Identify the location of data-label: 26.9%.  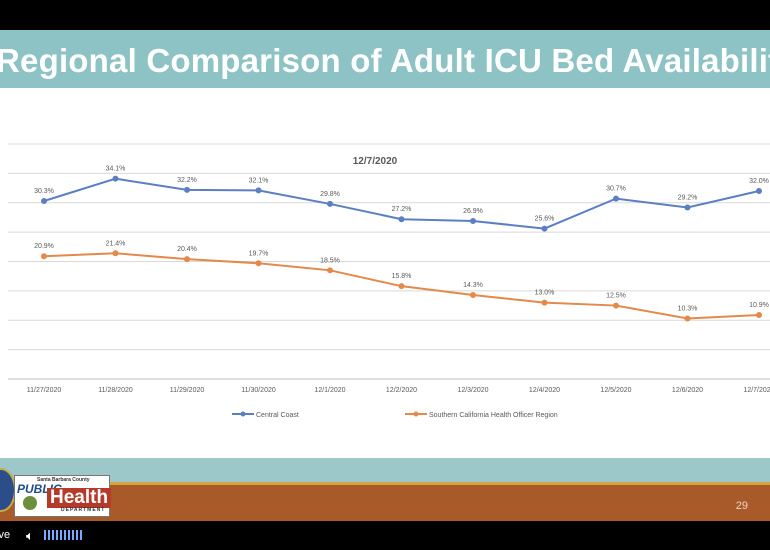
(473, 211).